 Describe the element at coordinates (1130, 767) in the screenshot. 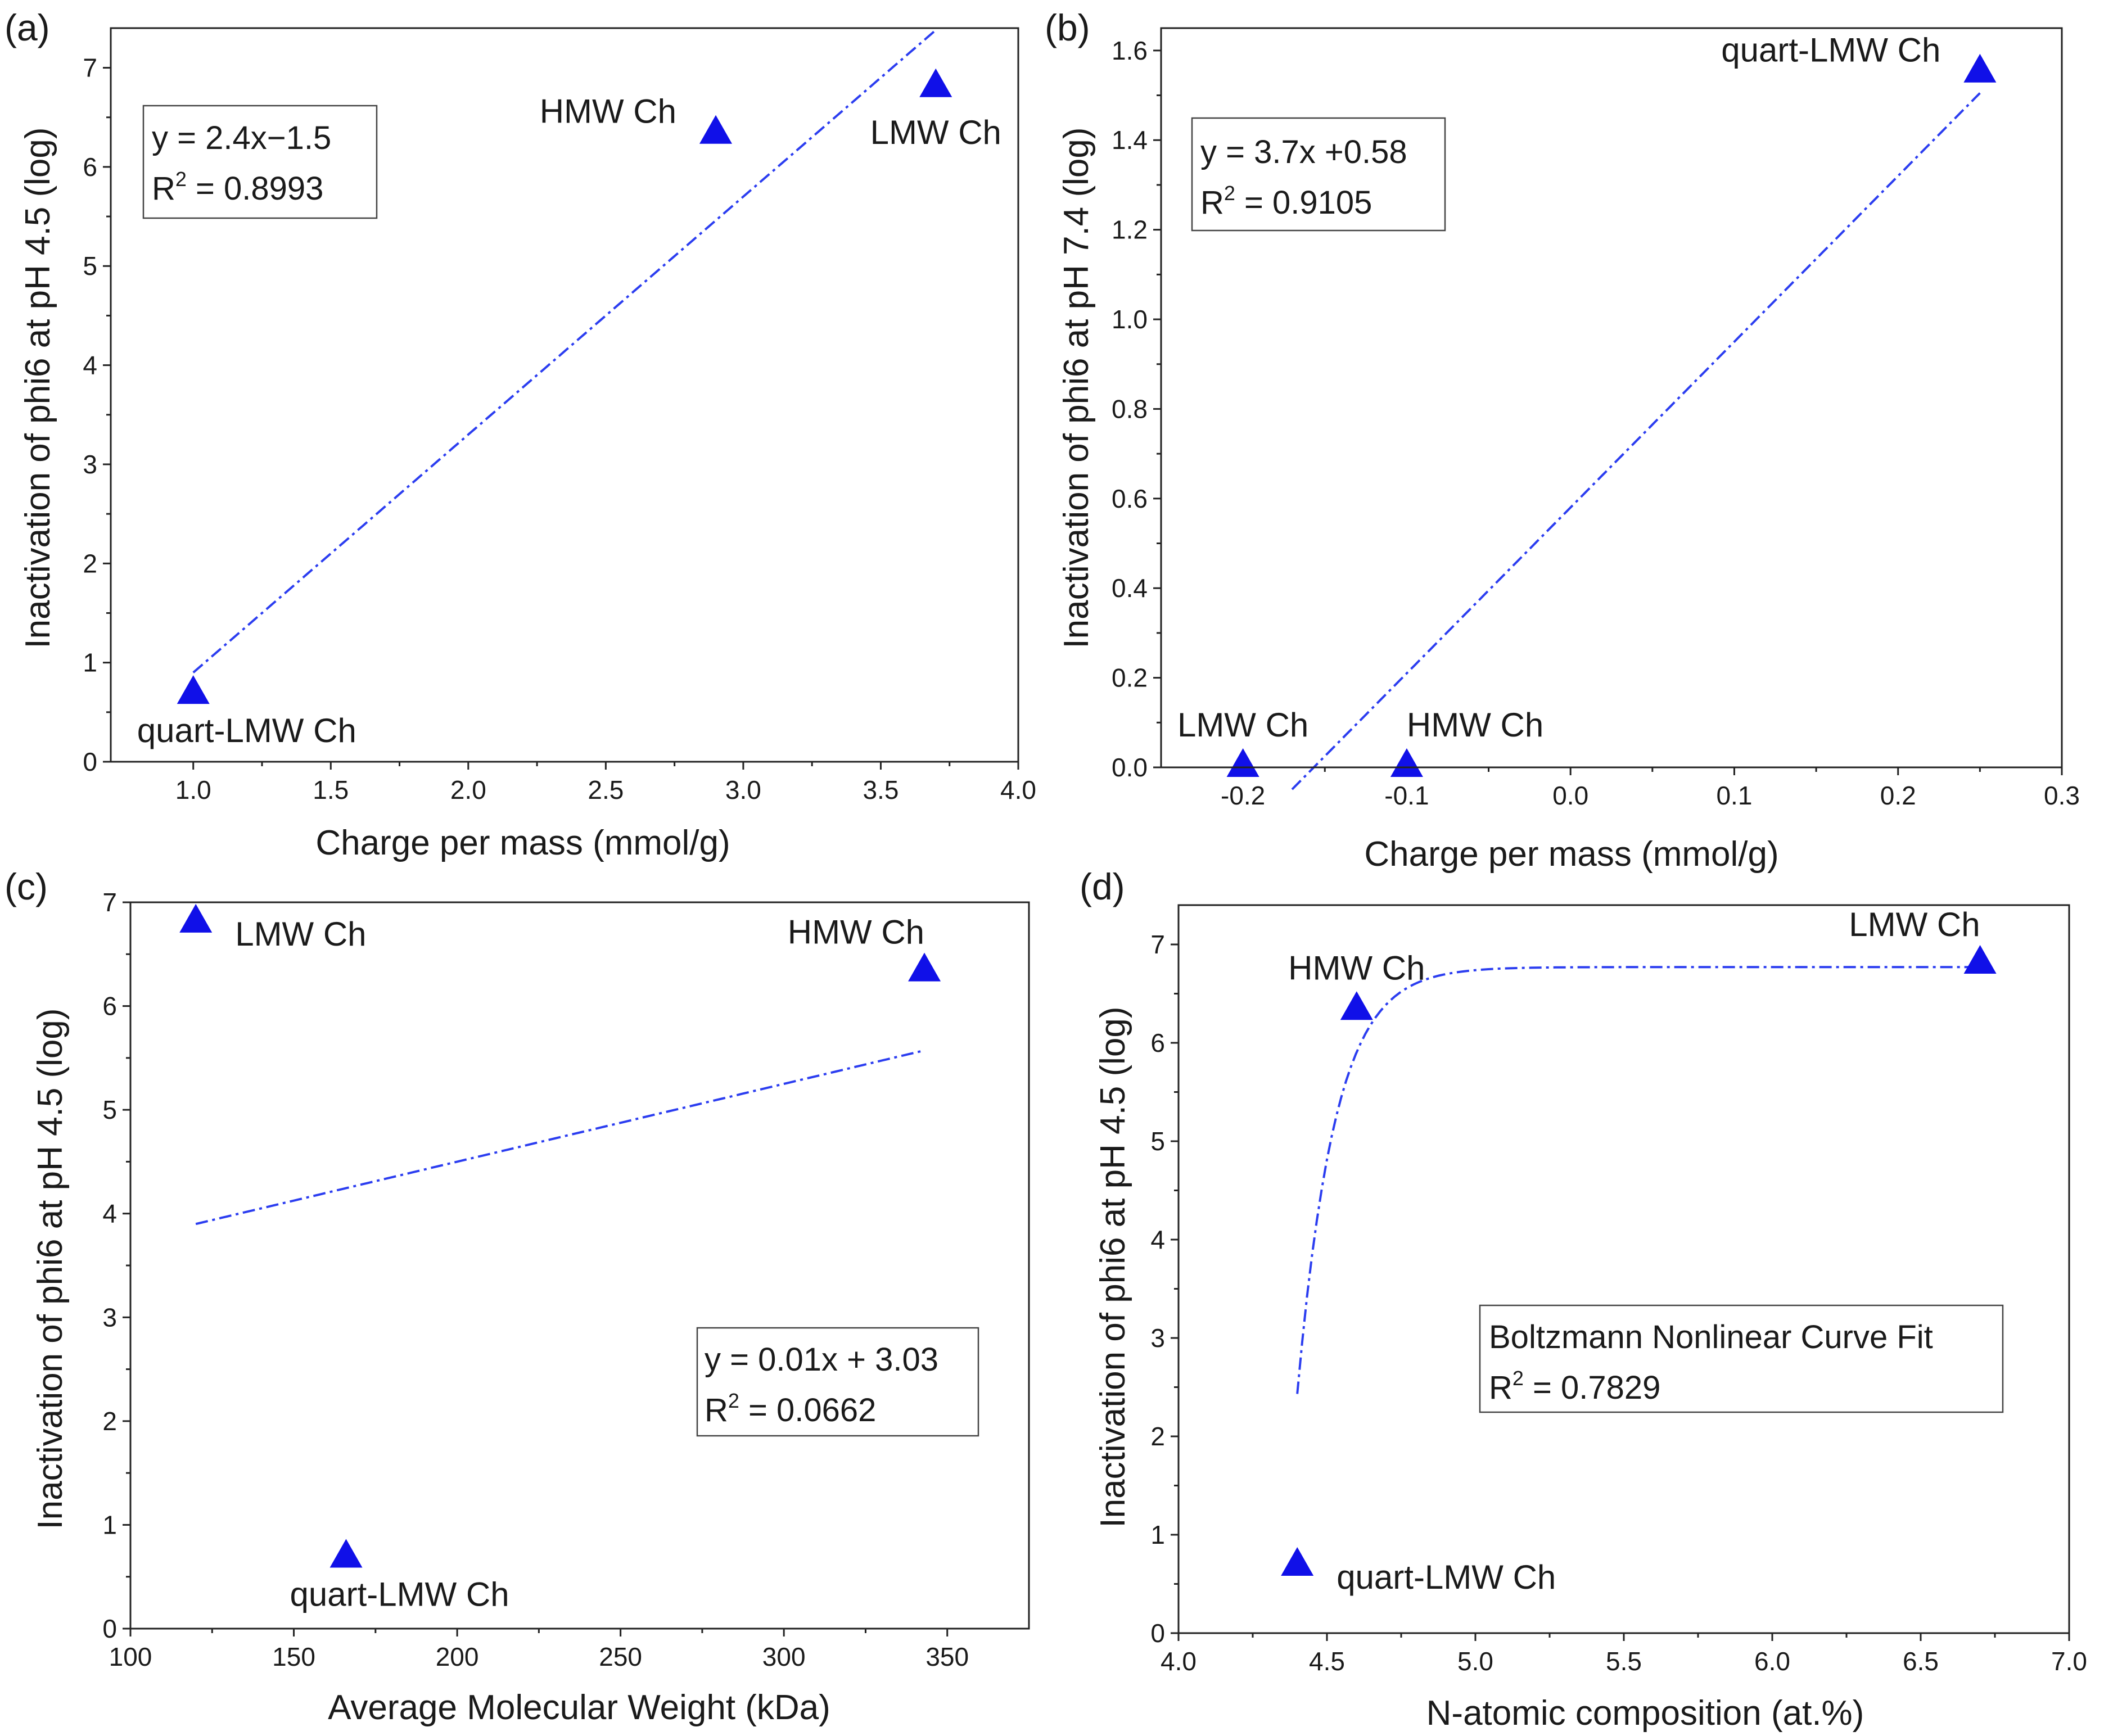

I see `panel-b-y-tick-label: 0.0` at that location.